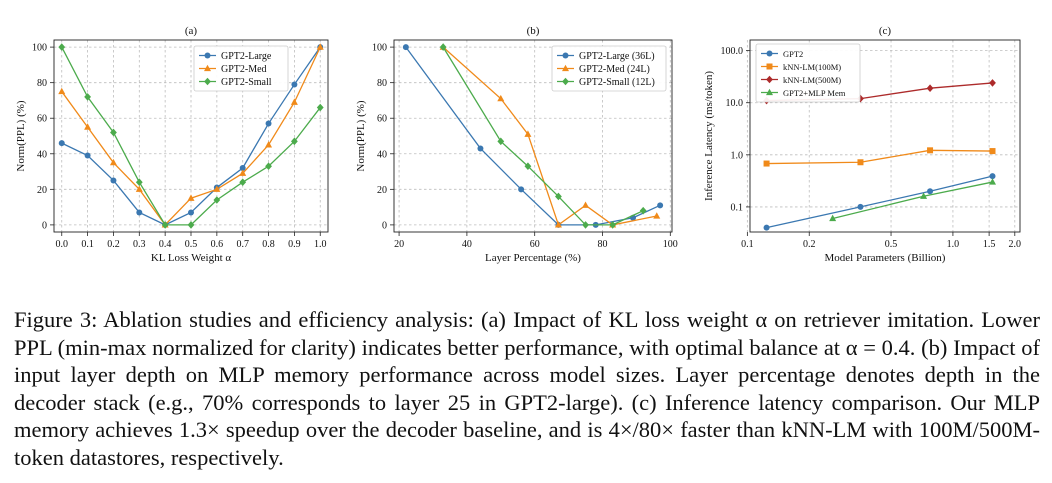 The image size is (1052, 483). What do you see at coordinates (399, 244) in the screenshot?
I see `x-tick-label: 20` at bounding box center [399, 244].